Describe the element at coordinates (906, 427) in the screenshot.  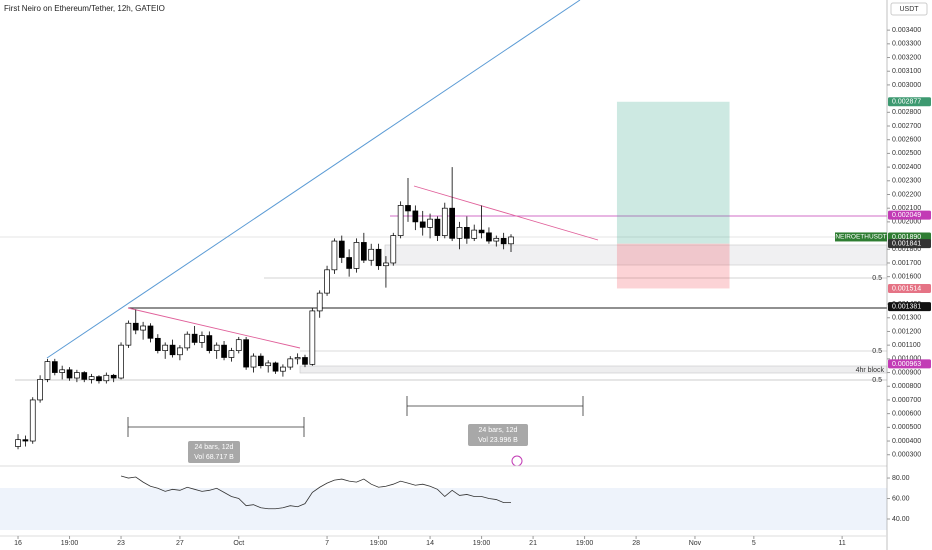
I see `y-tick-label: 0.000500` at that location.